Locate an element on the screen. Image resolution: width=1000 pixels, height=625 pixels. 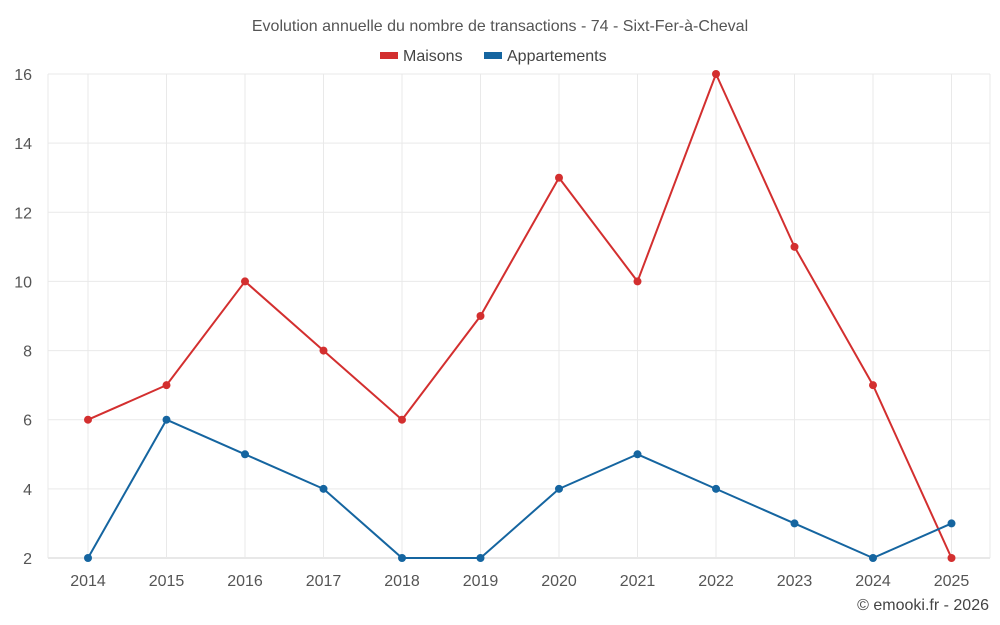
y-tick-label: 2 is located at coordinates (27, 559).